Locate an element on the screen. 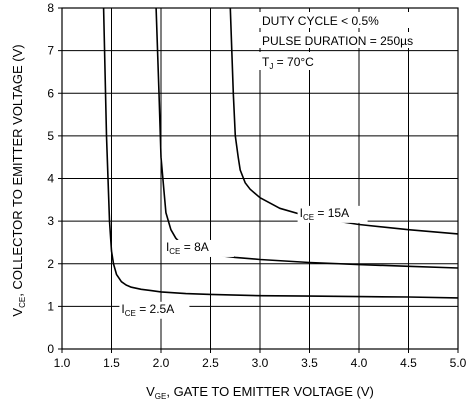 This screenshot has height=411, width=469. y-tick-label: 8 is located at coordinates (50, 8).